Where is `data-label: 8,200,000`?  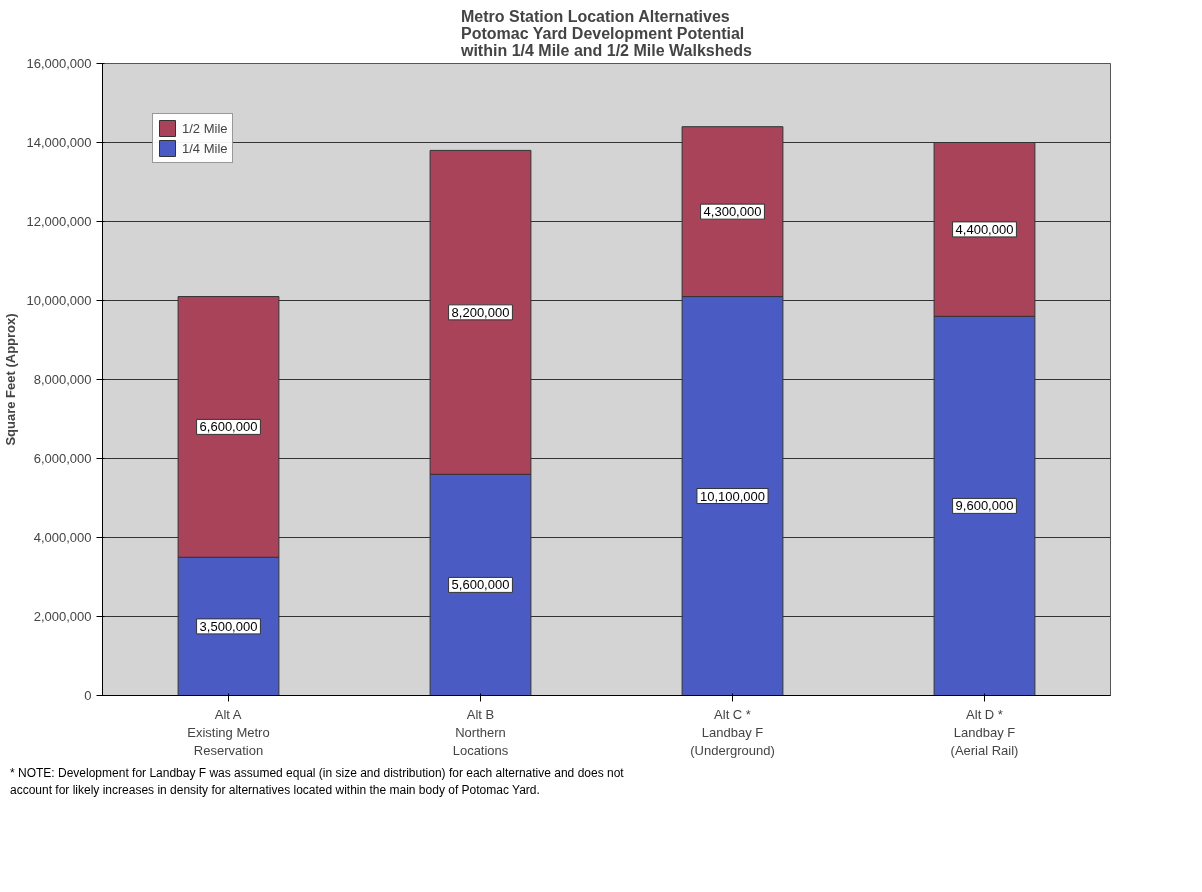
data-label: 8,200,000 is located at coordinates (480, 312).